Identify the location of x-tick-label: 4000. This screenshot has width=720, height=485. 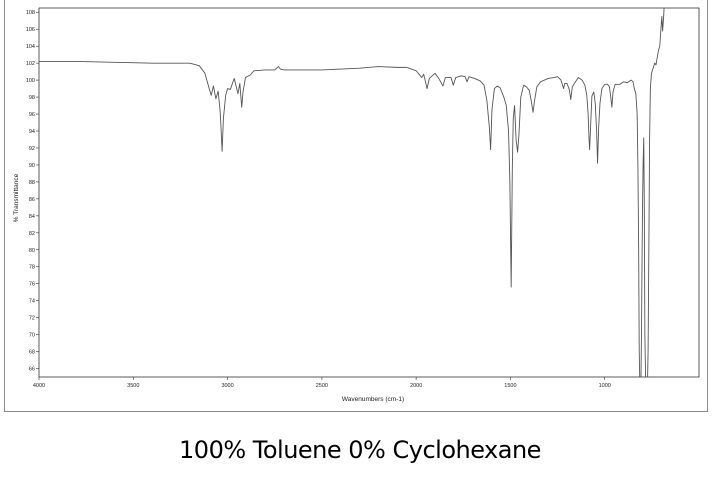
(39, 386).